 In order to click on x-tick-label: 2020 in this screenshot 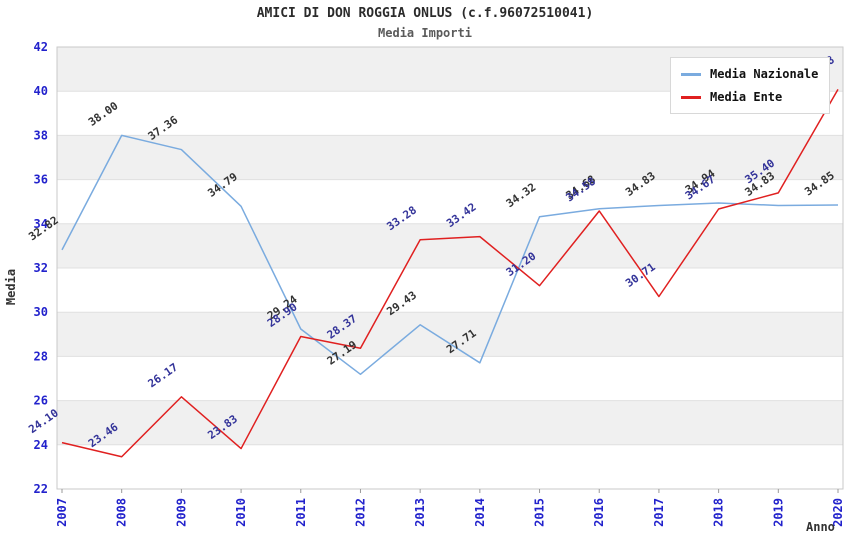, I will do `click(838, 512)`.